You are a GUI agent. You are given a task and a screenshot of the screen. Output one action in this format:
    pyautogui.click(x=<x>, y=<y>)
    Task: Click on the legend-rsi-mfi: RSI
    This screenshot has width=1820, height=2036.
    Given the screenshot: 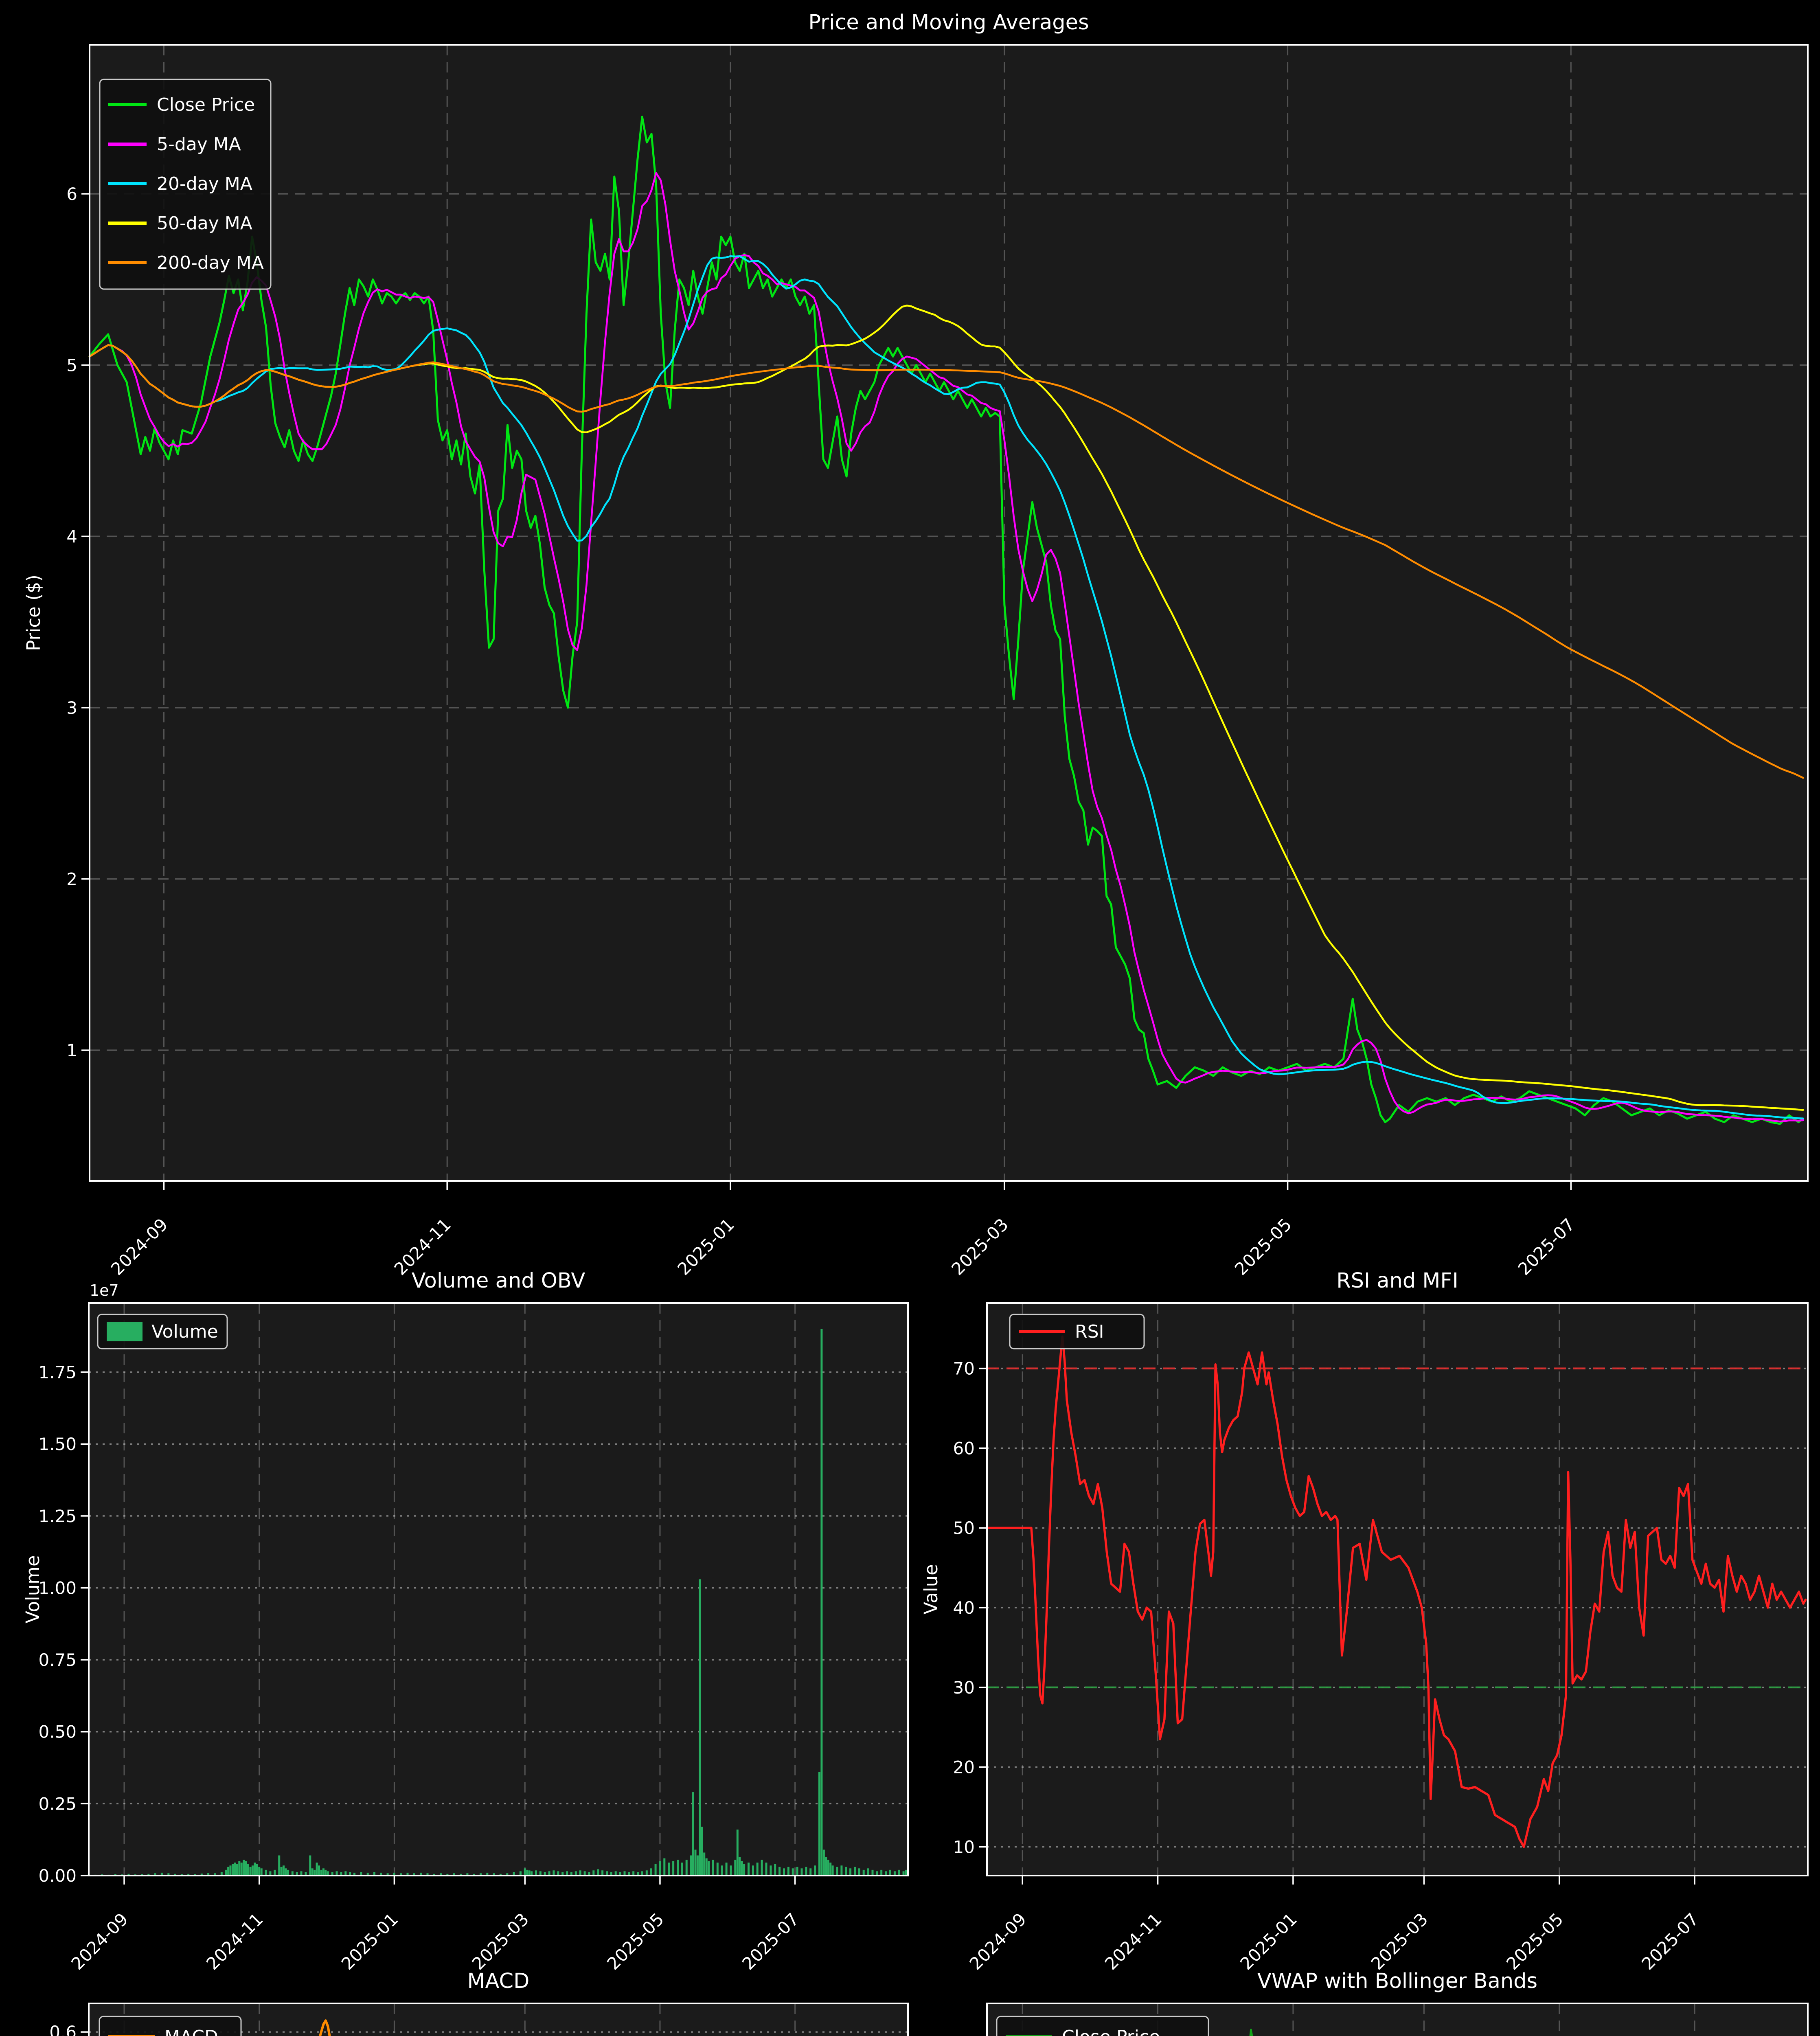 What is the action you would take?
    pyautogui.click(x=1077, y=1332)
    